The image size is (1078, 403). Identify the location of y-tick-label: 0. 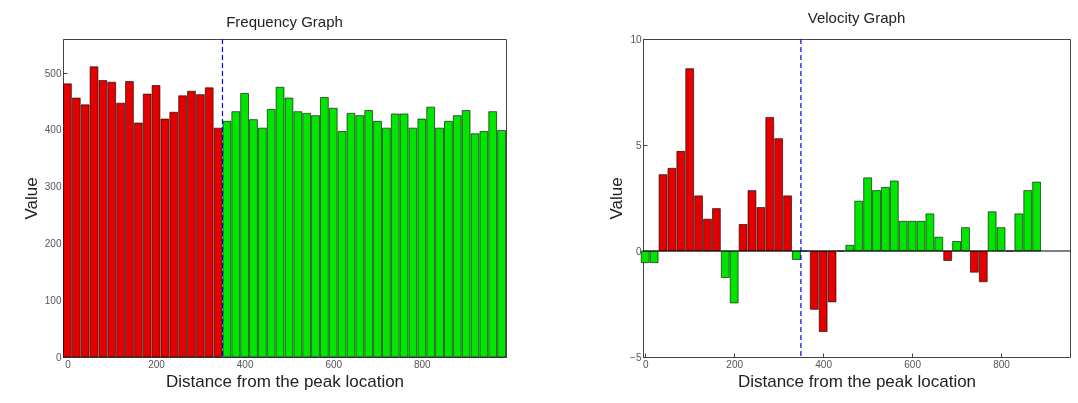
(638, 251).